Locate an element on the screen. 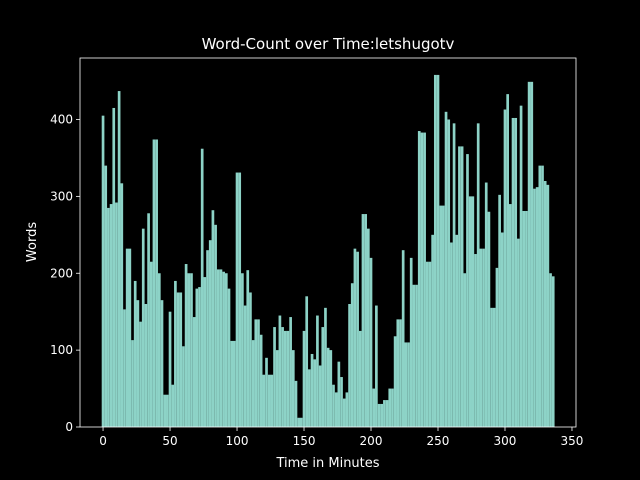  chart-title: Word-Count over Time:letshugotv is located at coordinates (328, 44).